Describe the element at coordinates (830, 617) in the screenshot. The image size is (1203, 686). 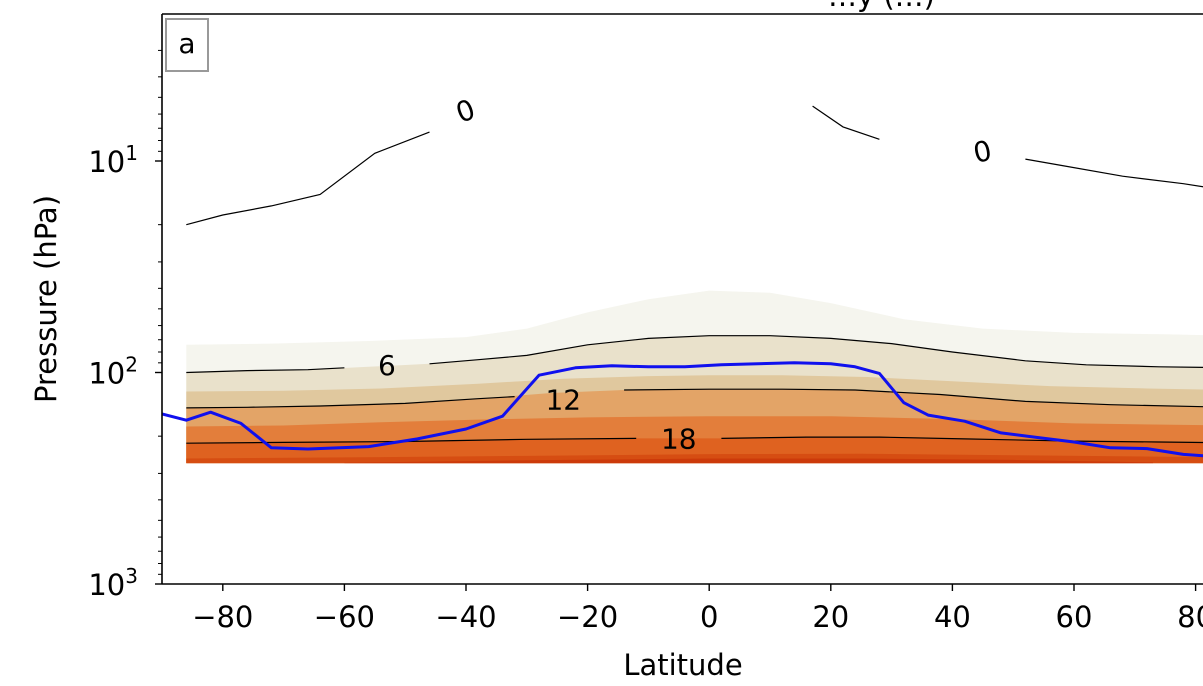
I see `x-tick-label: 20` at that location.